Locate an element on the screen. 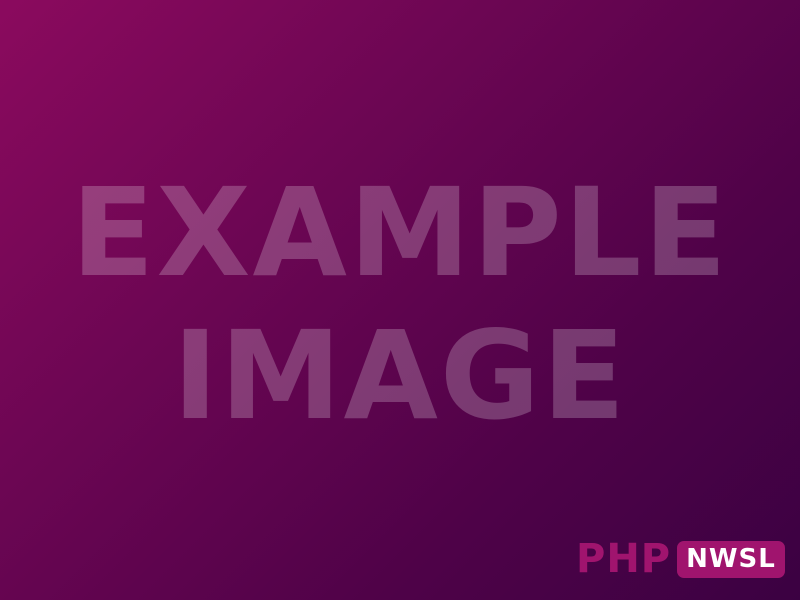 The height and width of the screenshot is (600, 800). logo-php-text: PHP is located at coordinates (624, 559).